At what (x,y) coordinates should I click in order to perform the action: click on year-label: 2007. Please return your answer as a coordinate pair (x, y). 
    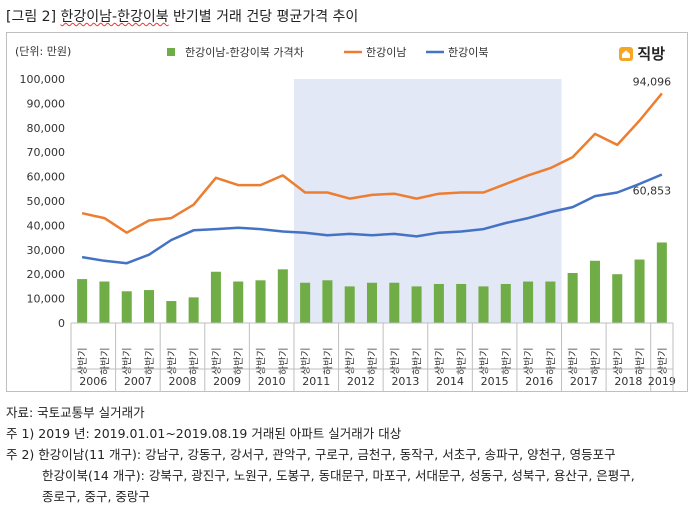
    Looking at the image, I should click on (138, 381).